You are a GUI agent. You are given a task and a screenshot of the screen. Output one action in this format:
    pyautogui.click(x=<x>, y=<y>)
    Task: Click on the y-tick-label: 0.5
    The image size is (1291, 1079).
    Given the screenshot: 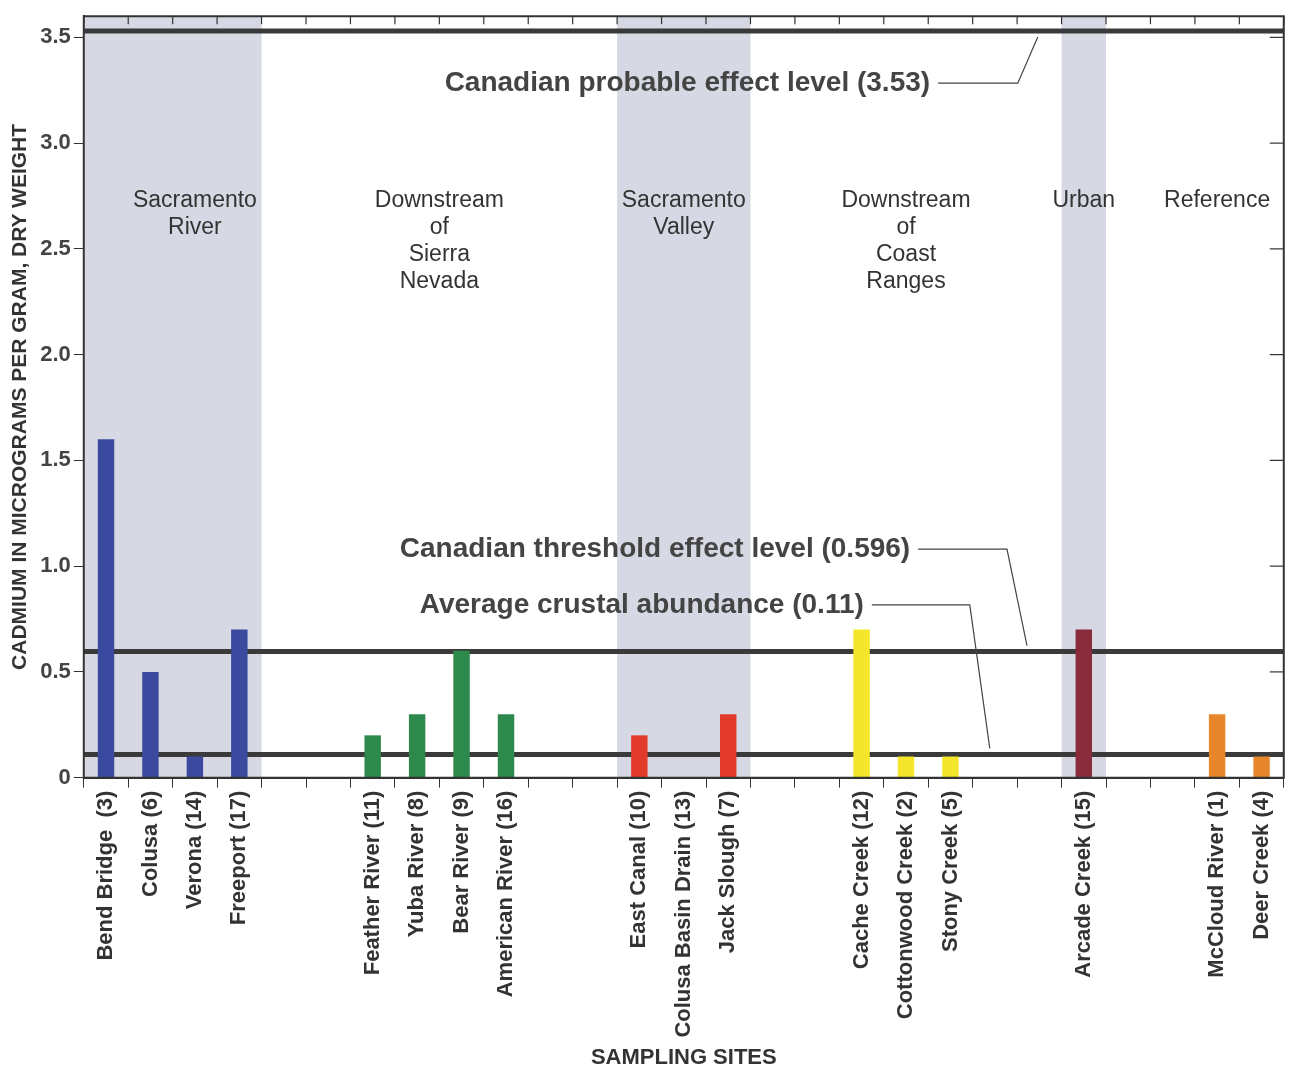 What is the action you would take?
    pyautogui.click(x=55, y=670)
    